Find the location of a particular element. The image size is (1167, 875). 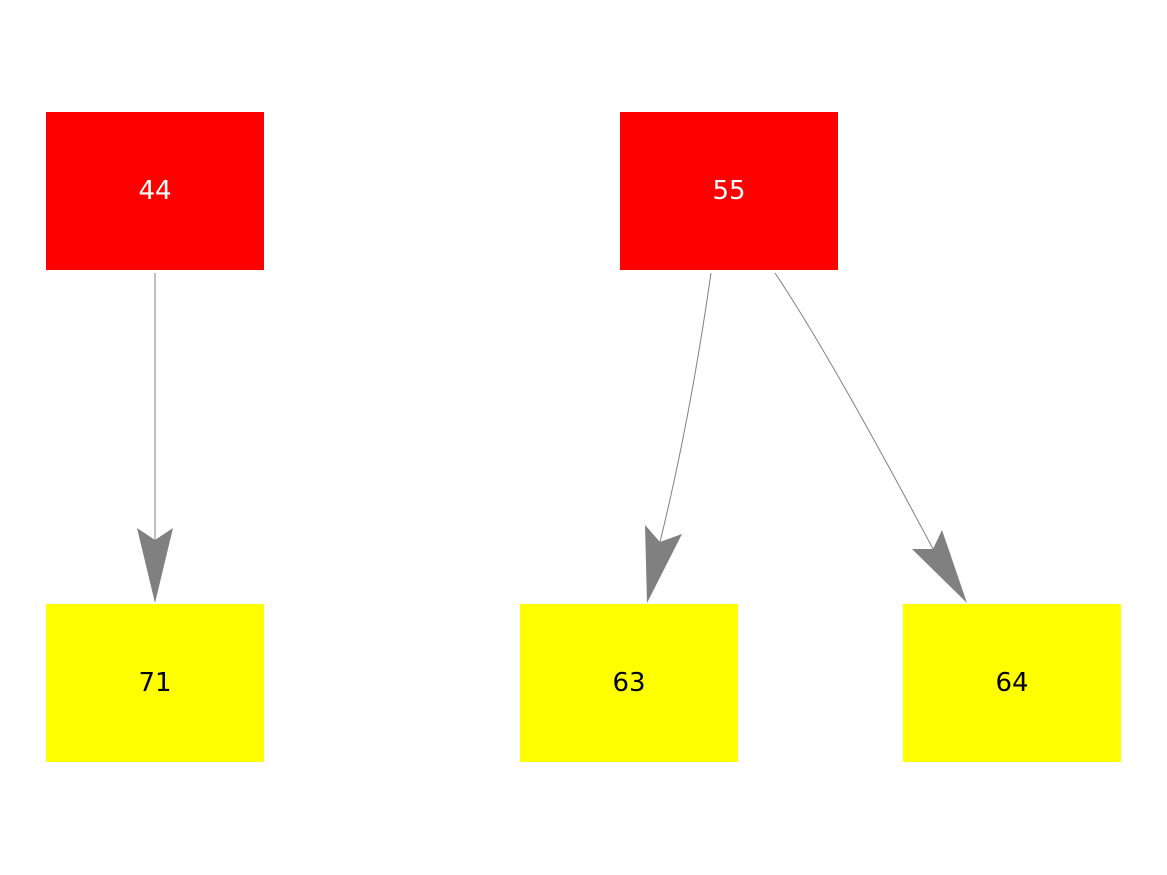

node-71: 71 is located at coordinates (155, 683).